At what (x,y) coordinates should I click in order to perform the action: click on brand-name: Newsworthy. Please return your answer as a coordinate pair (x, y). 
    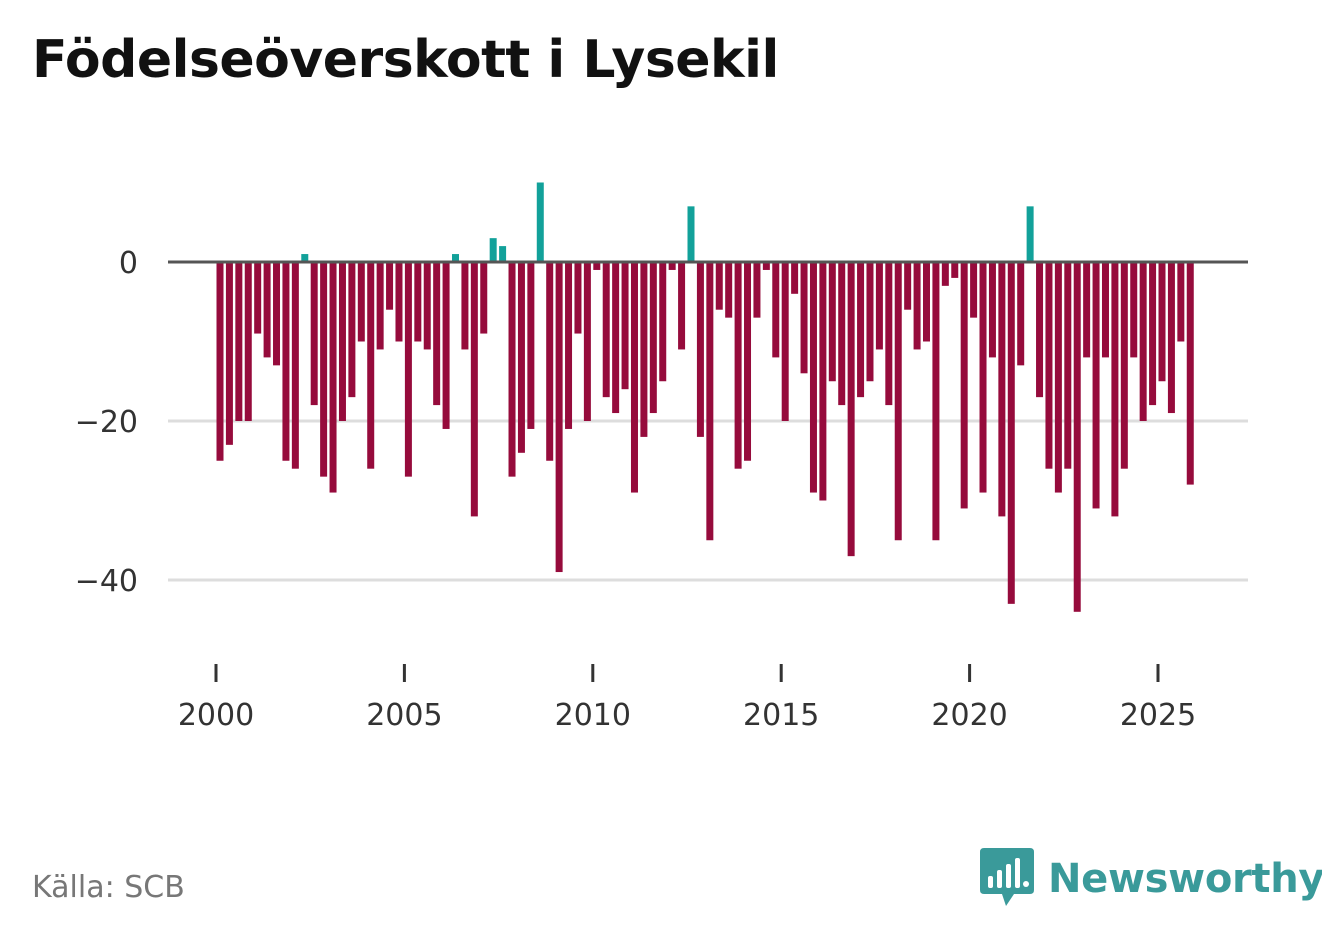
    Looking at the image, I should click on (1185, 879).